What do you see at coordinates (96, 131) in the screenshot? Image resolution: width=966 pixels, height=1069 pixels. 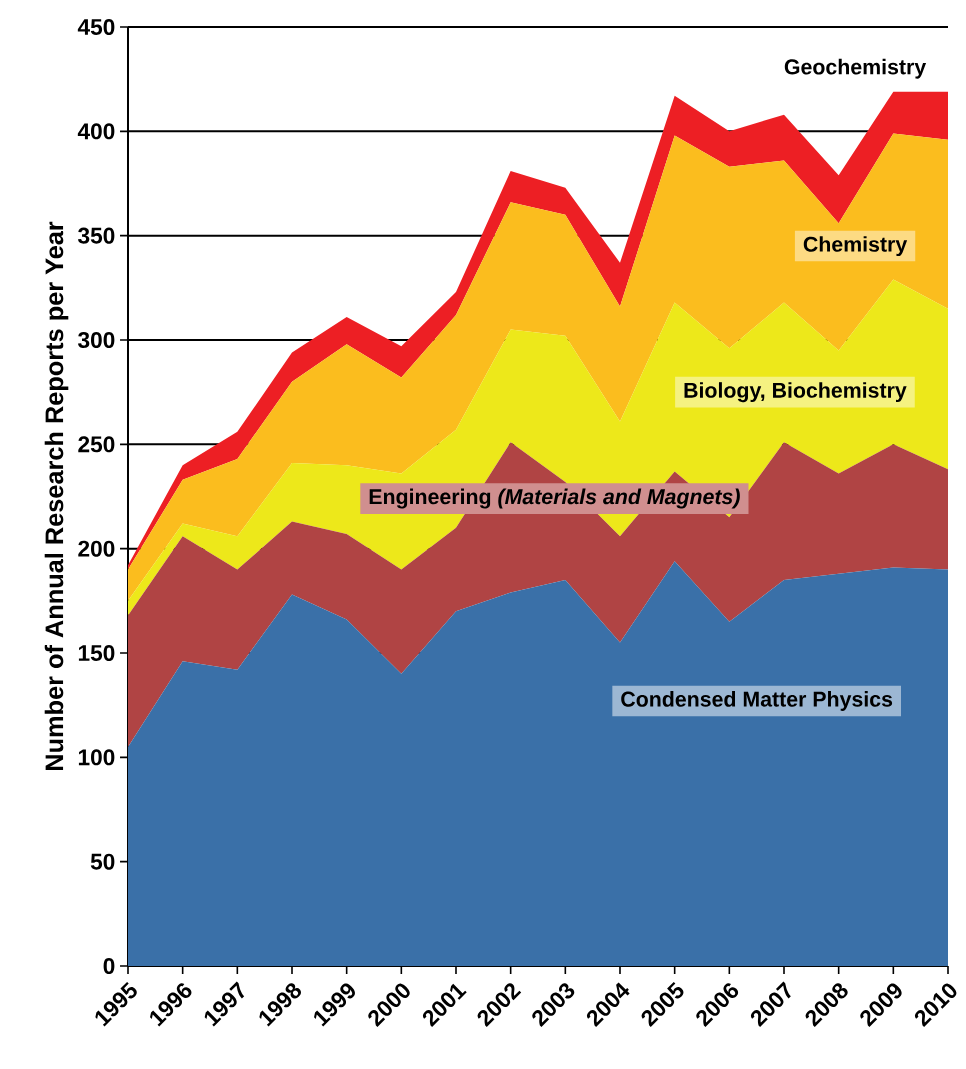 I see `y-tick-label: 400` at bounding box center [96, 131].